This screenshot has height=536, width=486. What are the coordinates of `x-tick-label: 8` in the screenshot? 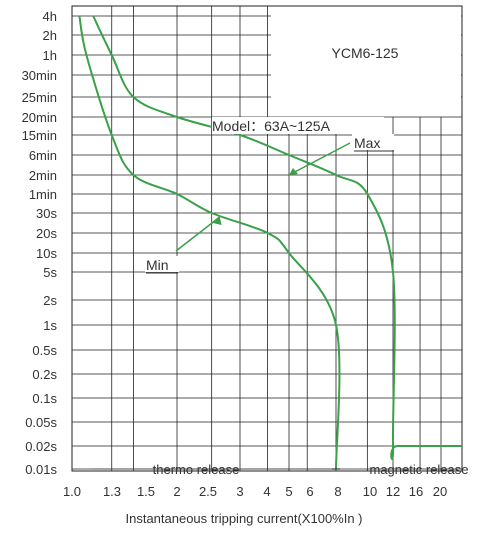 It's located at (337, 491).